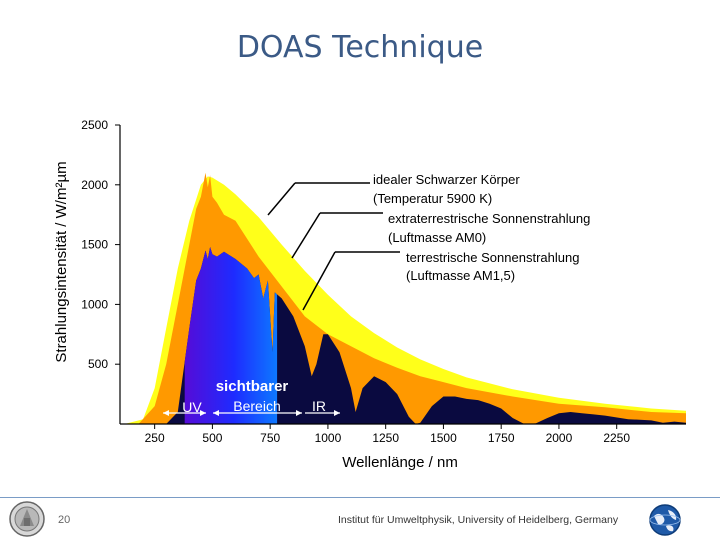 The image size is (720, 540). What do you see at coordinates (489, 218) in the screenshot?
I see `annotation-extraterrestrial-line1: extraterrestrische Sonnenstrahlung` at bounding box center [489, 218].